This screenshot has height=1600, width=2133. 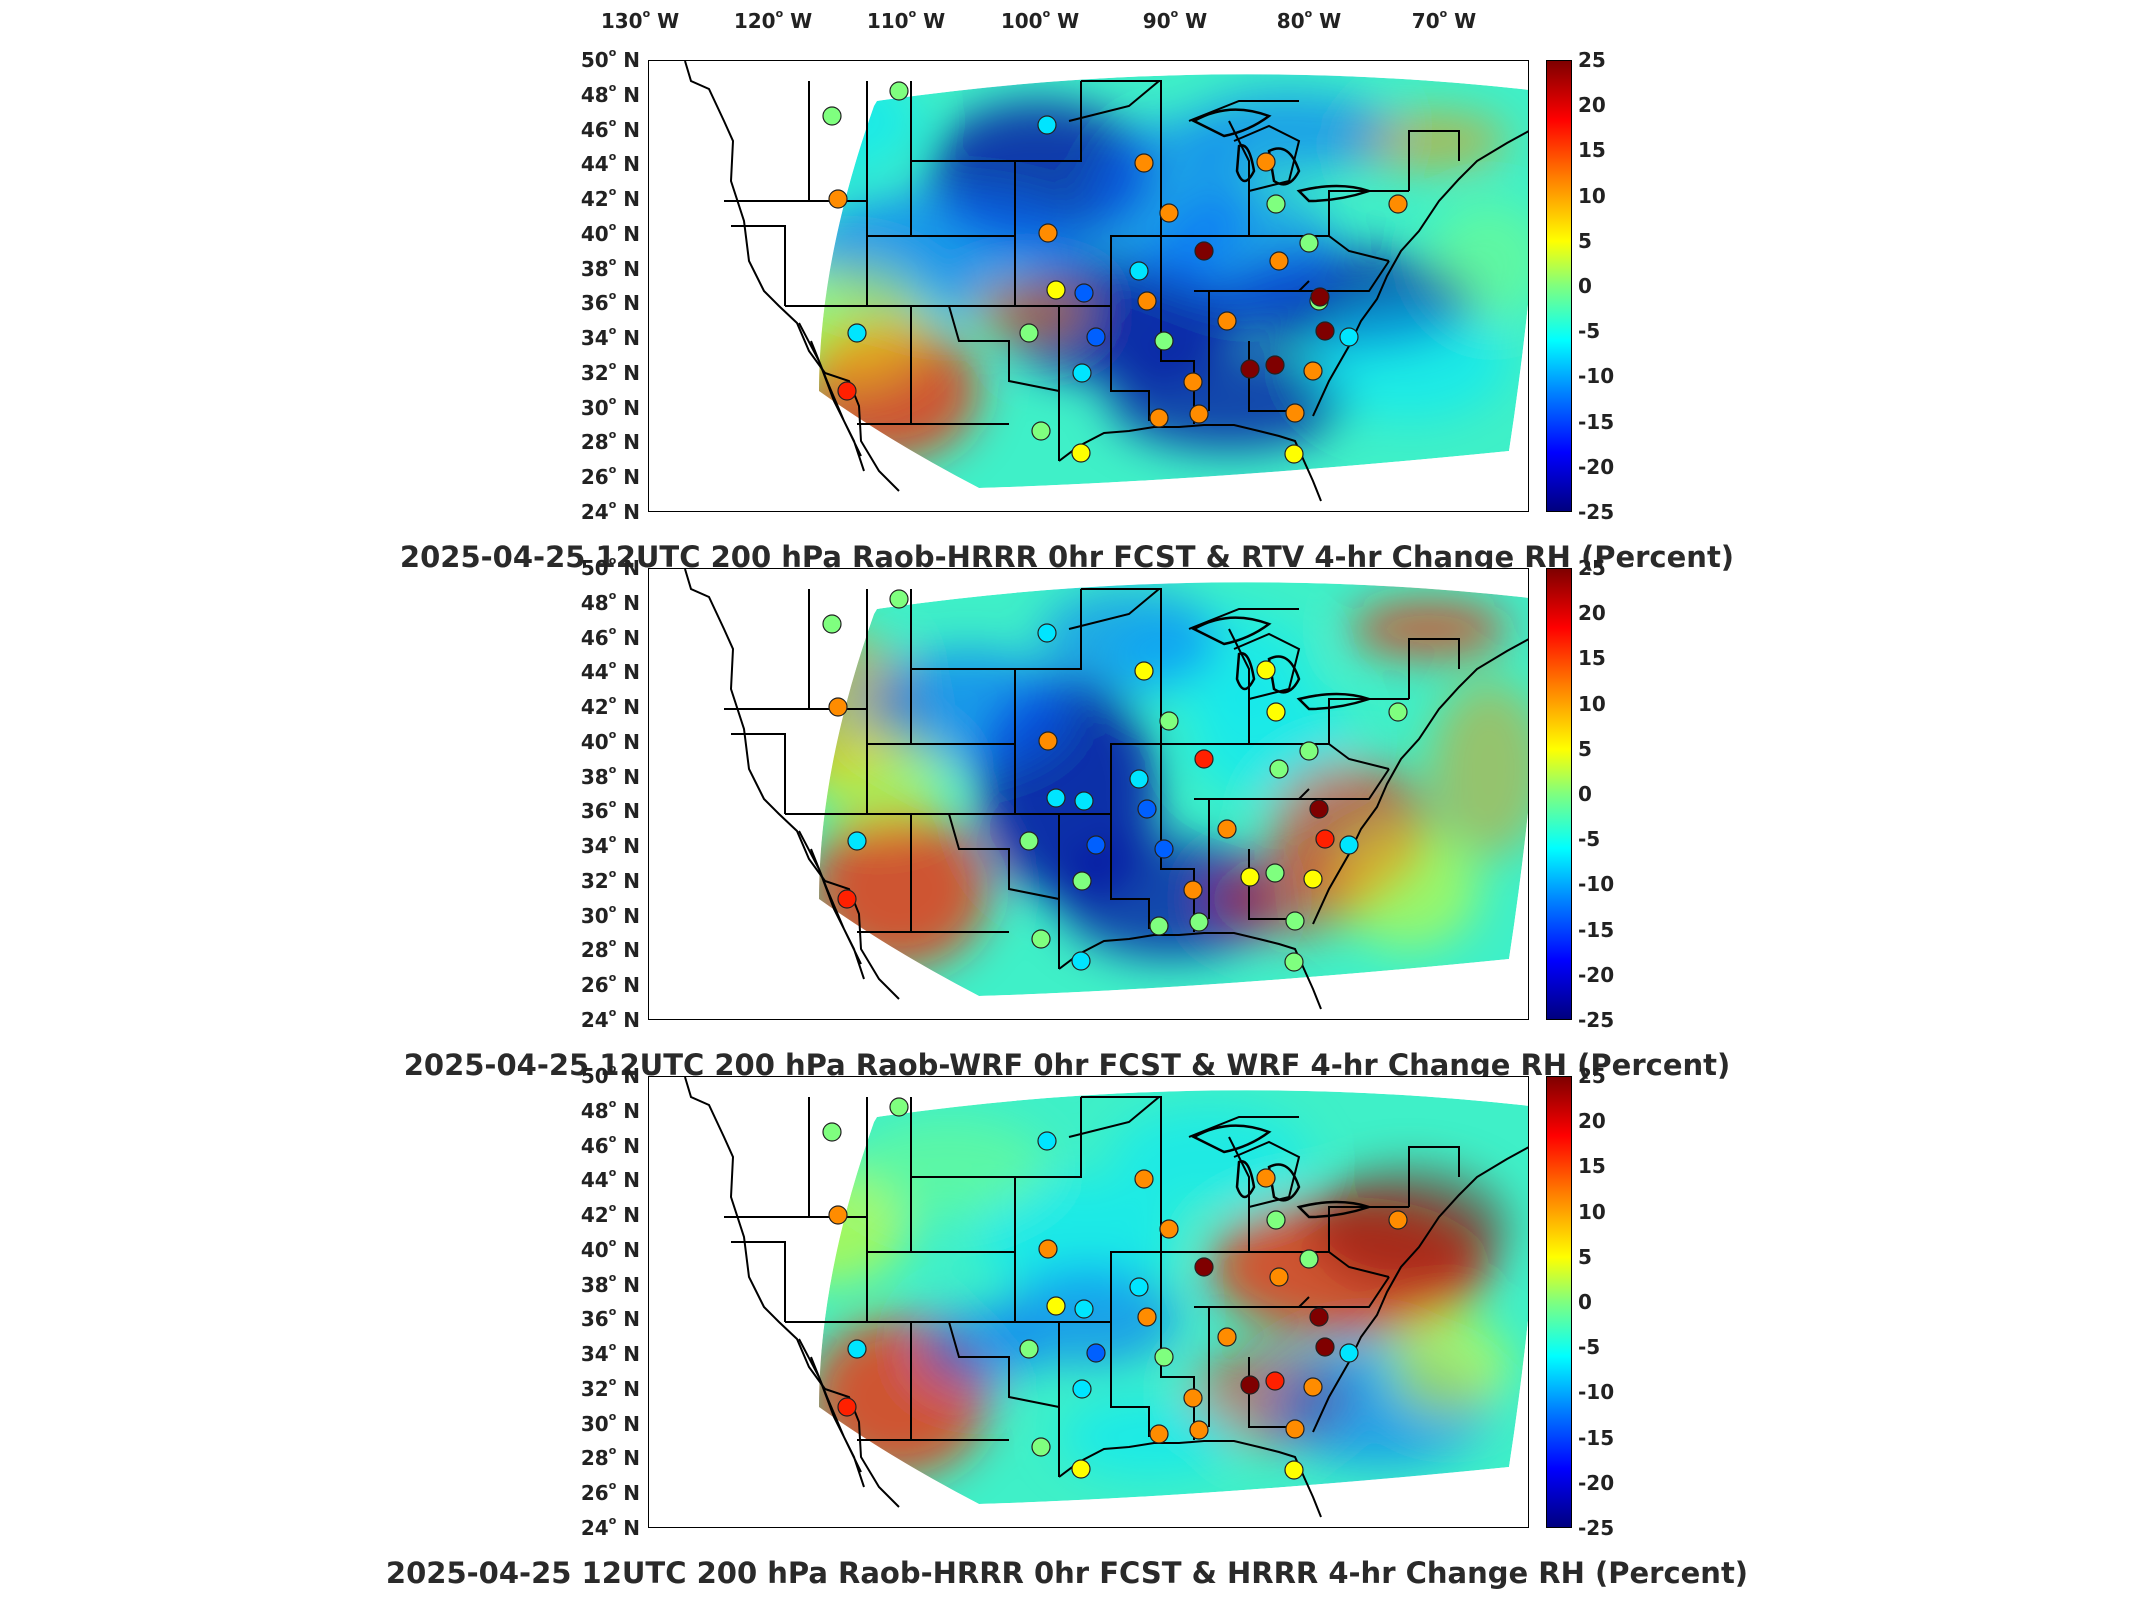 I want to click on colorbar-tick-label: 0, so click(x=1585, y=1302).